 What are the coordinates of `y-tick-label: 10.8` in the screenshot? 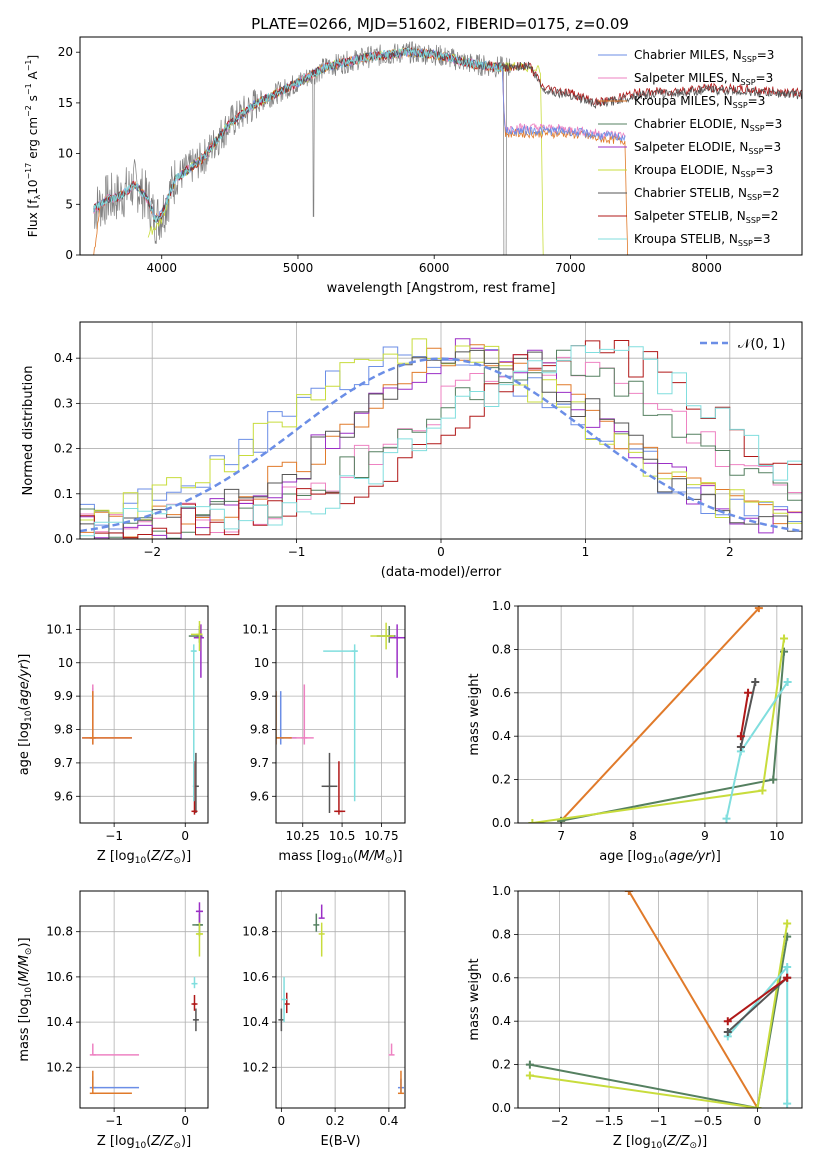 It's located at (59, 932).